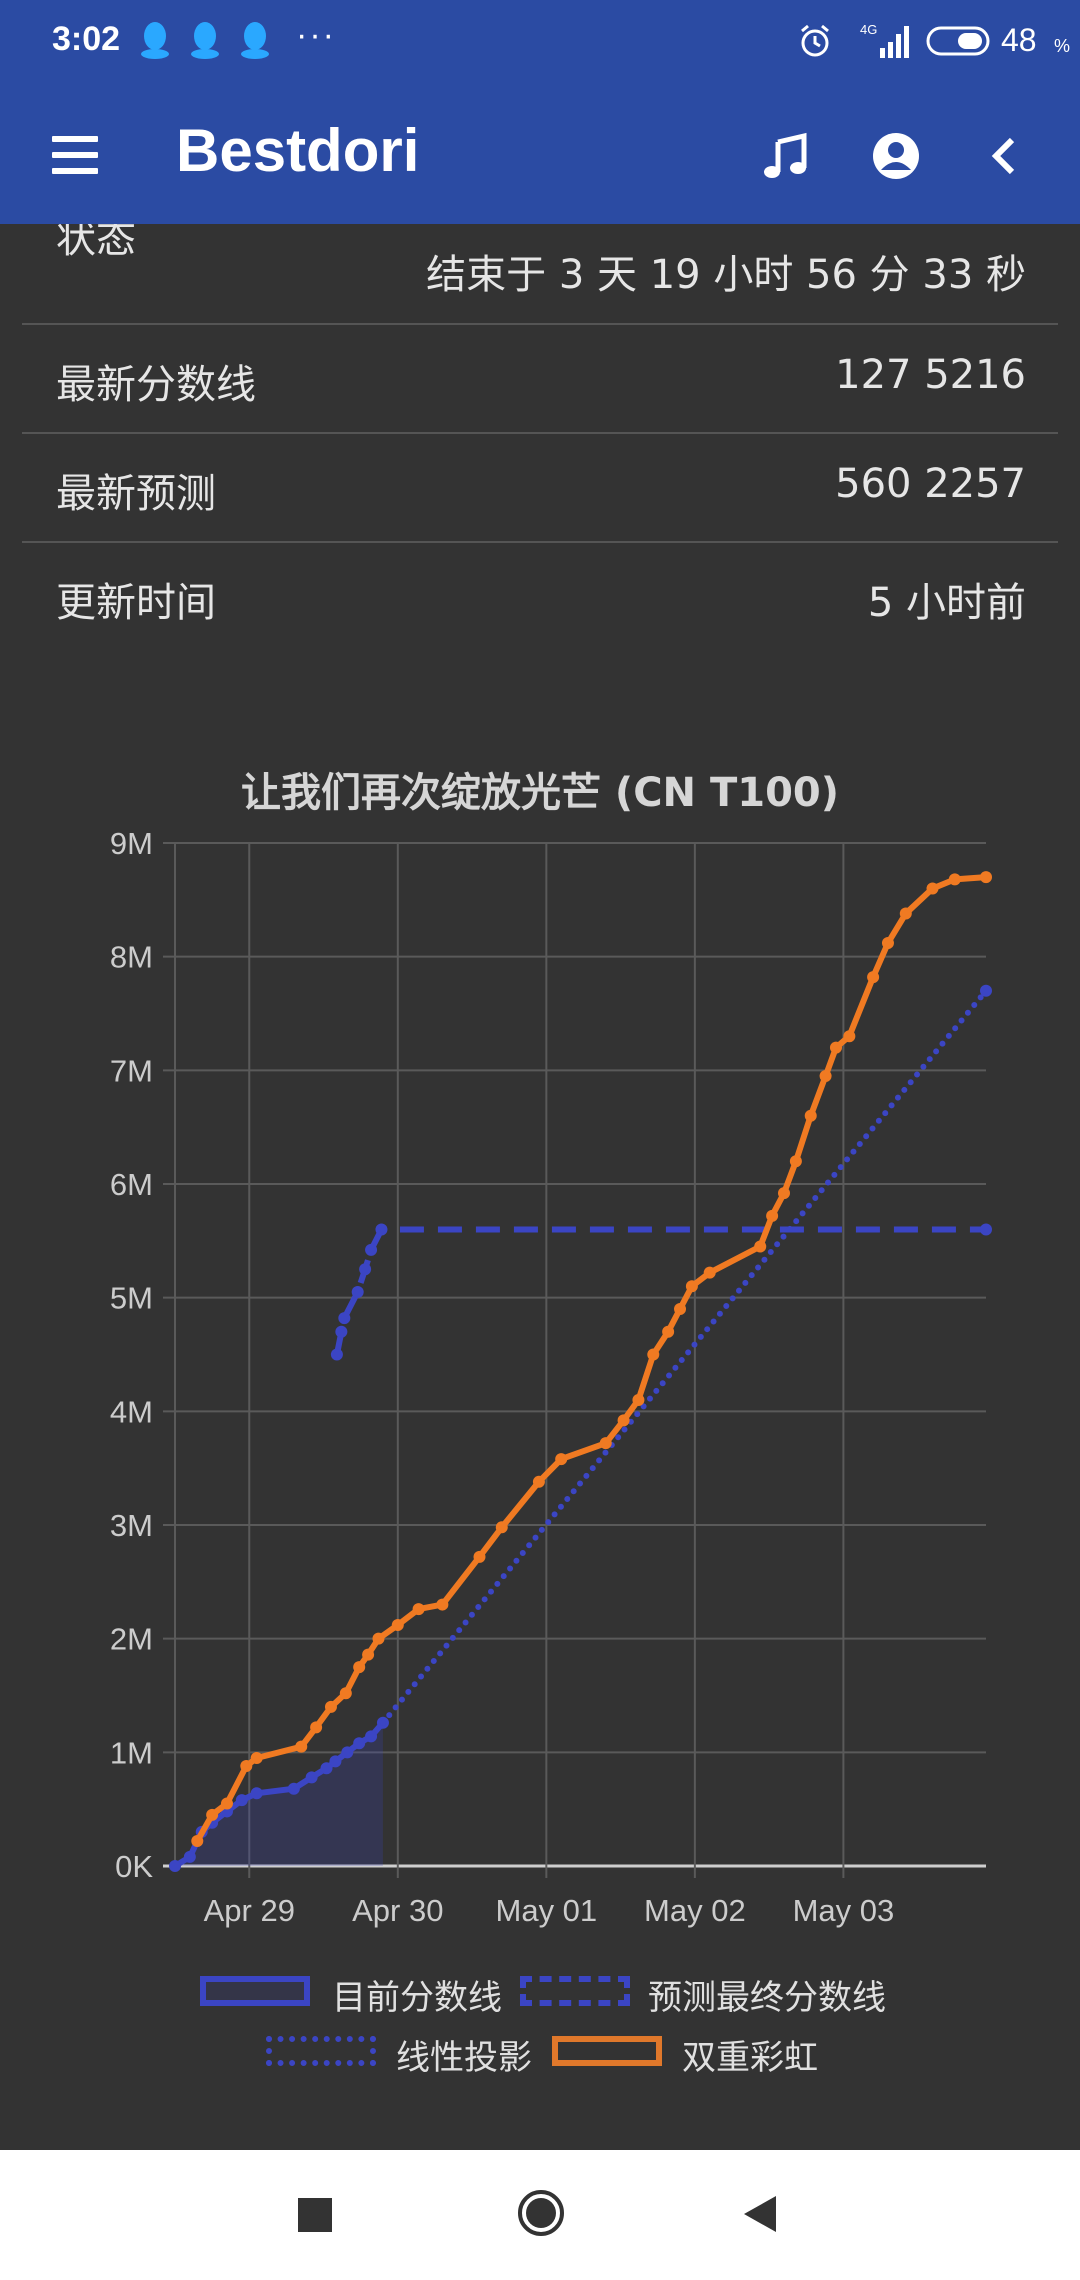  Describe the element at coordinates (750, 2058) in the screenshot. I see `legend-label: 双重彩虹` at that location.